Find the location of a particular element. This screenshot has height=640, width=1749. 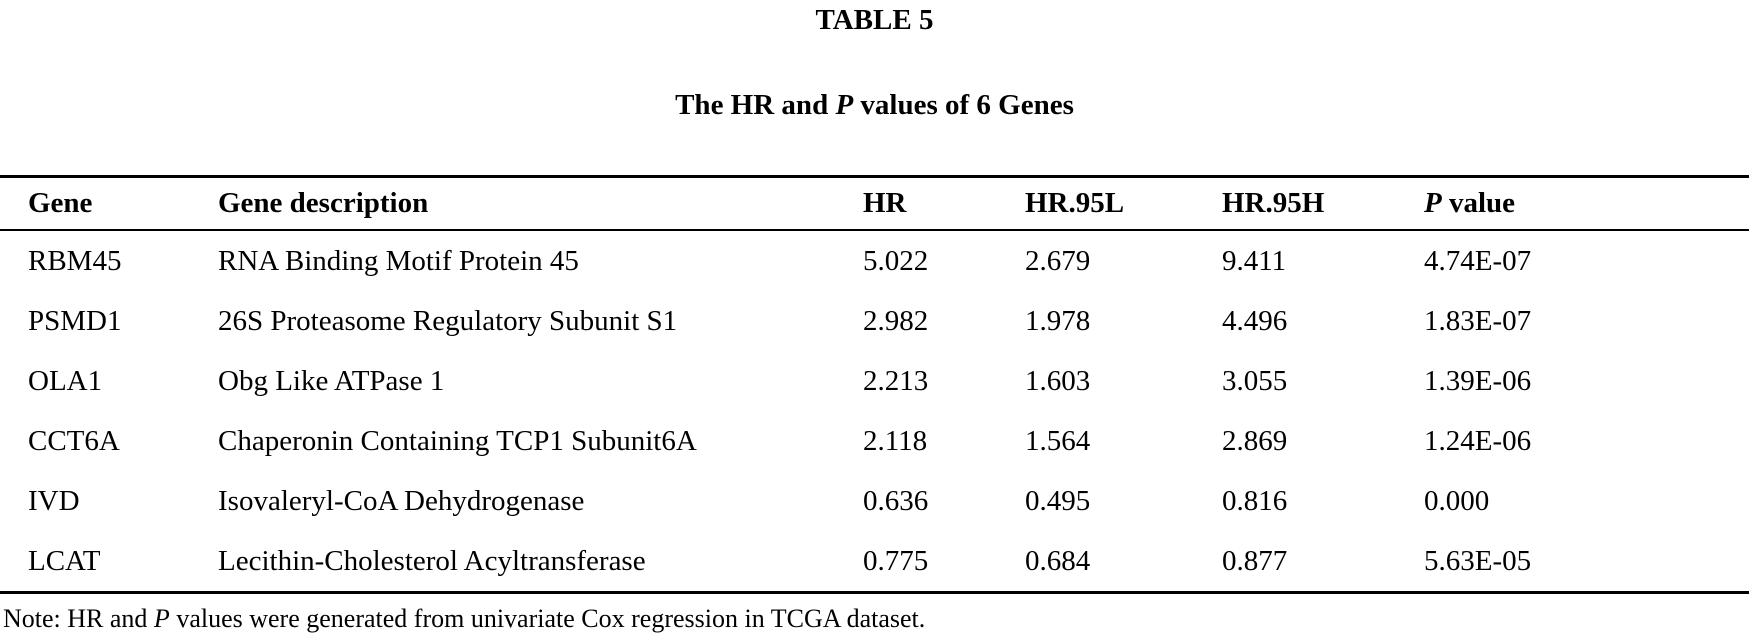

pvalue-header-italic-p: P is located at coordinates (1433, 203).